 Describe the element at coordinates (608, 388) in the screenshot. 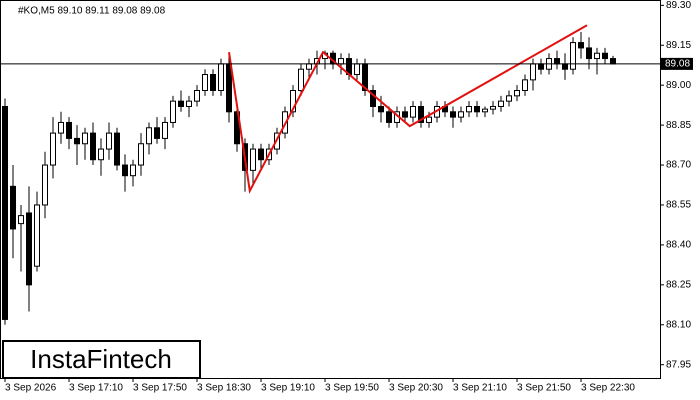

I see `x-tick-label: 3 Sep 22:30` at that location.